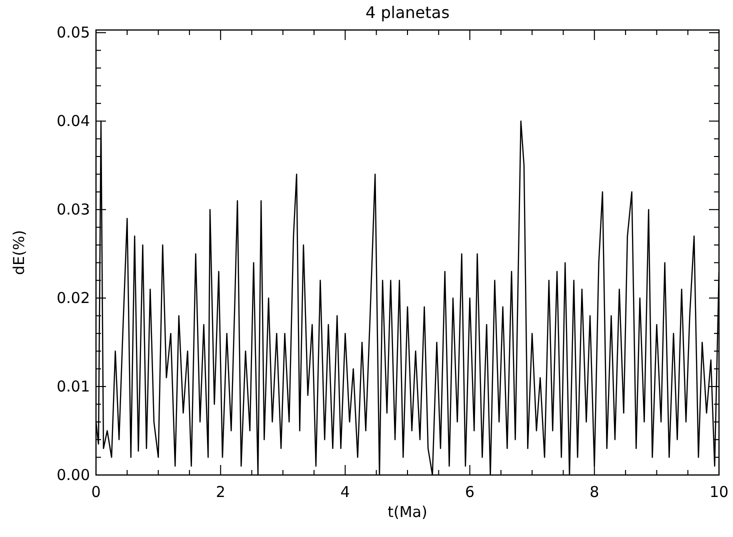  I want to click on x-tick-label: 10, so click(719, 492).